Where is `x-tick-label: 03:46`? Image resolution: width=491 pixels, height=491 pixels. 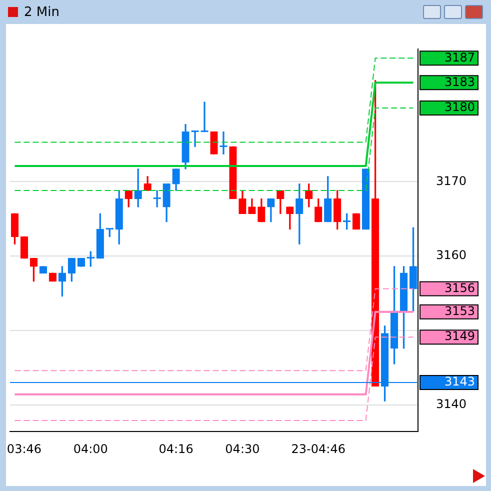
x-tick-label: 03:46 is located at coordinates (24, 449).